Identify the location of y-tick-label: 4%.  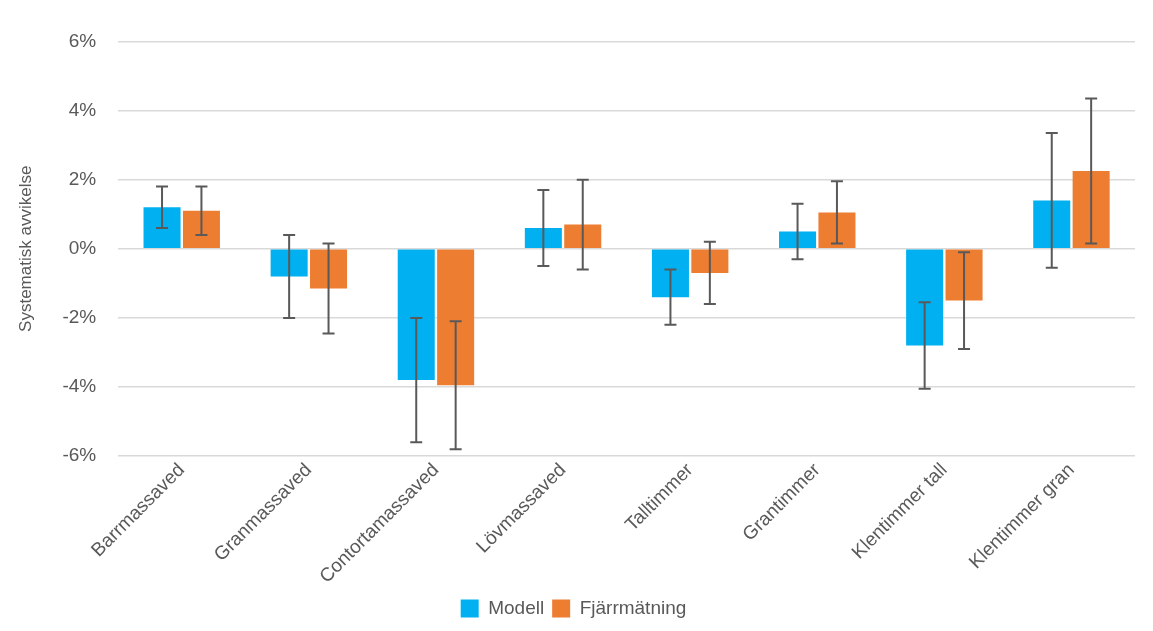
(82, 109).